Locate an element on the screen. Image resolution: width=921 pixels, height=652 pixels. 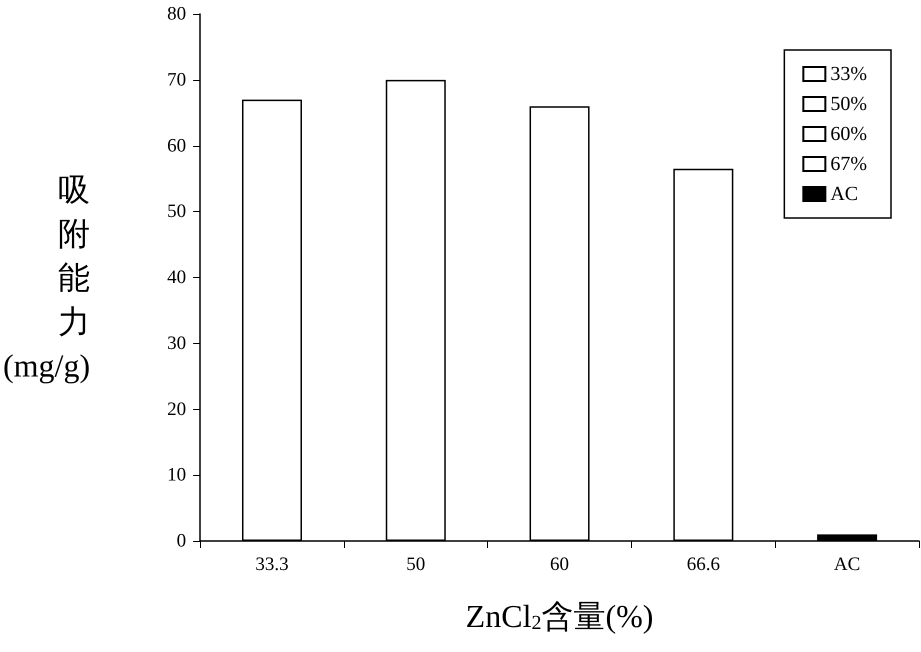
x-axis-title: ZnCl2含量(%) is located at coordinates (560, 616).